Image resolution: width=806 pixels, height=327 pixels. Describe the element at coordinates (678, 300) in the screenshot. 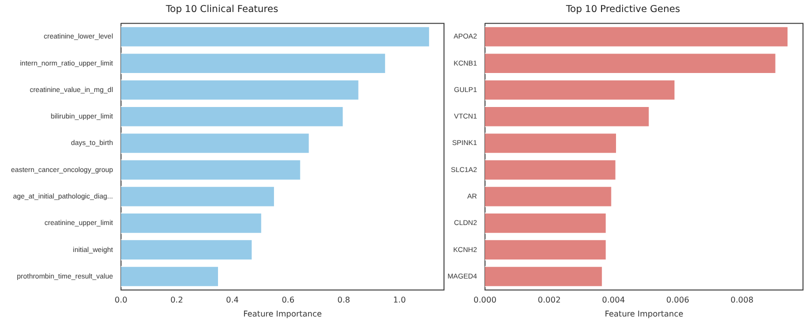

I see `x-tick-label: 0.006` at that location.